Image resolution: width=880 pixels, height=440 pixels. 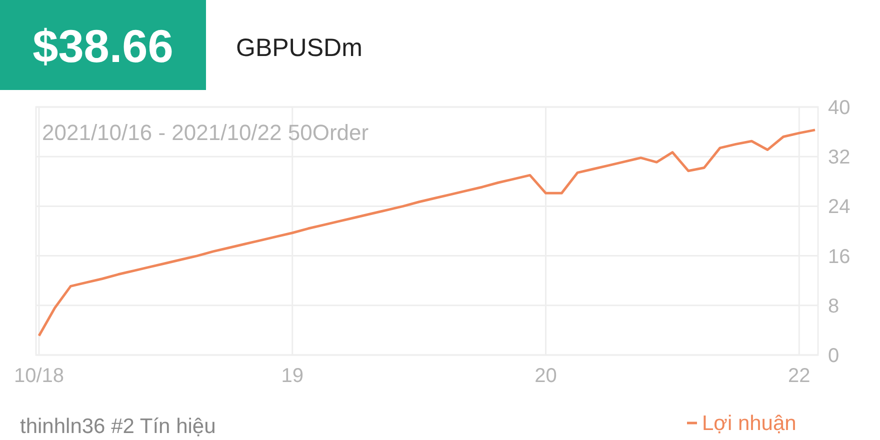 I want to click on y-tick-label: 0, so click(x=834, y=356).